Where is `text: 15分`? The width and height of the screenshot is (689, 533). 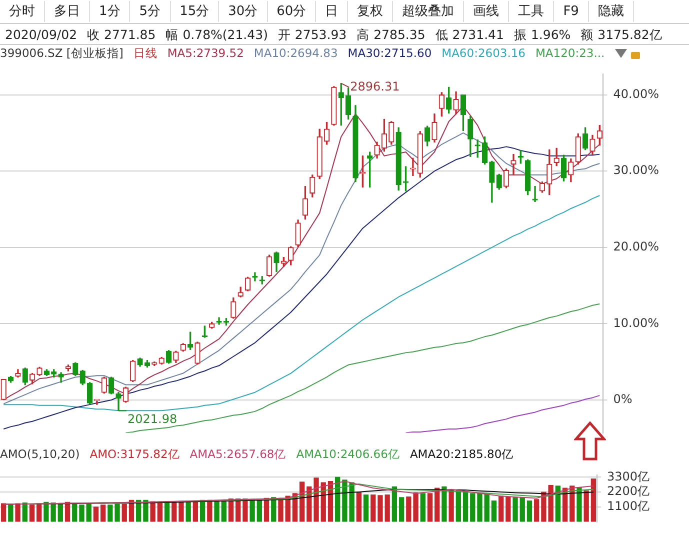
text: 15分 is located at coordinates (195, 11).